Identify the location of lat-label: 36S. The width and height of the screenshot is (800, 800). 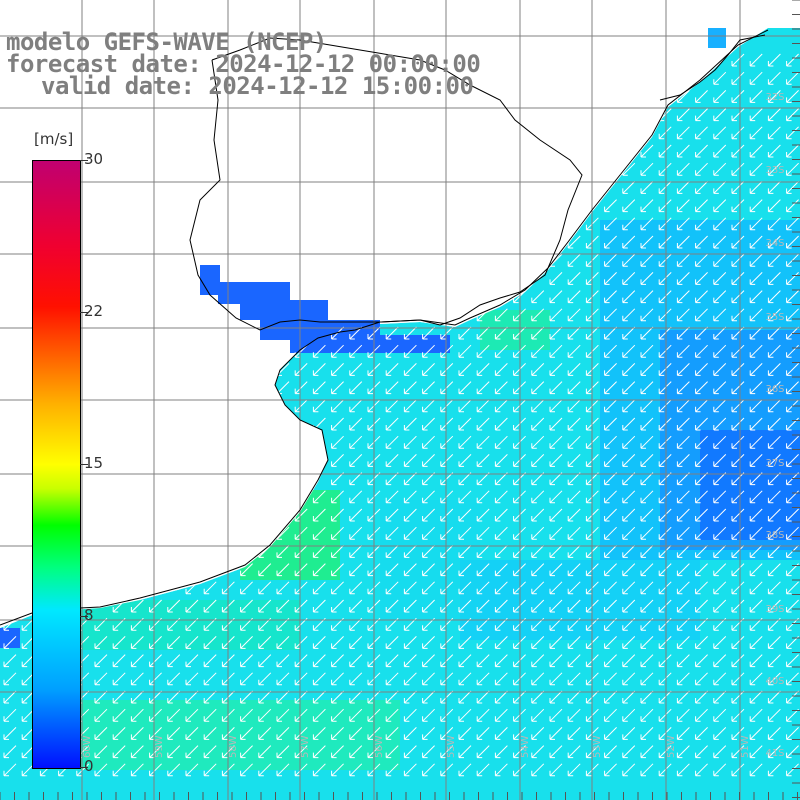
(774, 389).